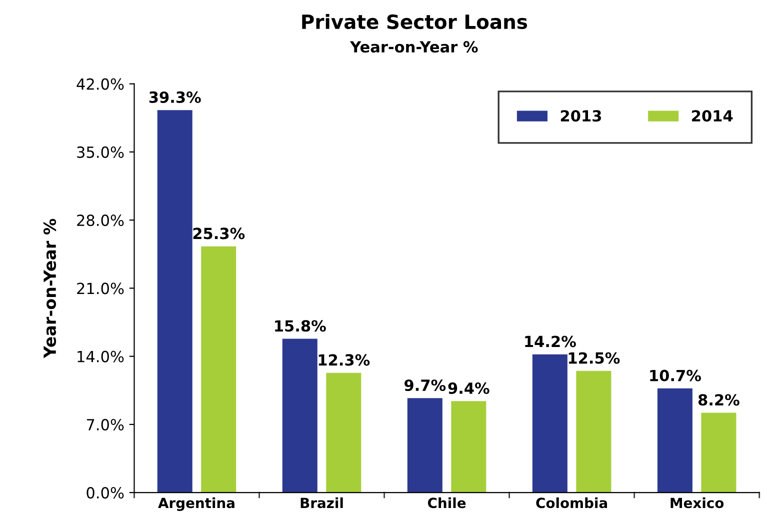 The height and width of the screenshot is (524, 767). What do you see at coordinates (712, 116) in the screenshot?
I see `legend-label: 2014` at bounding box center [712, 116].